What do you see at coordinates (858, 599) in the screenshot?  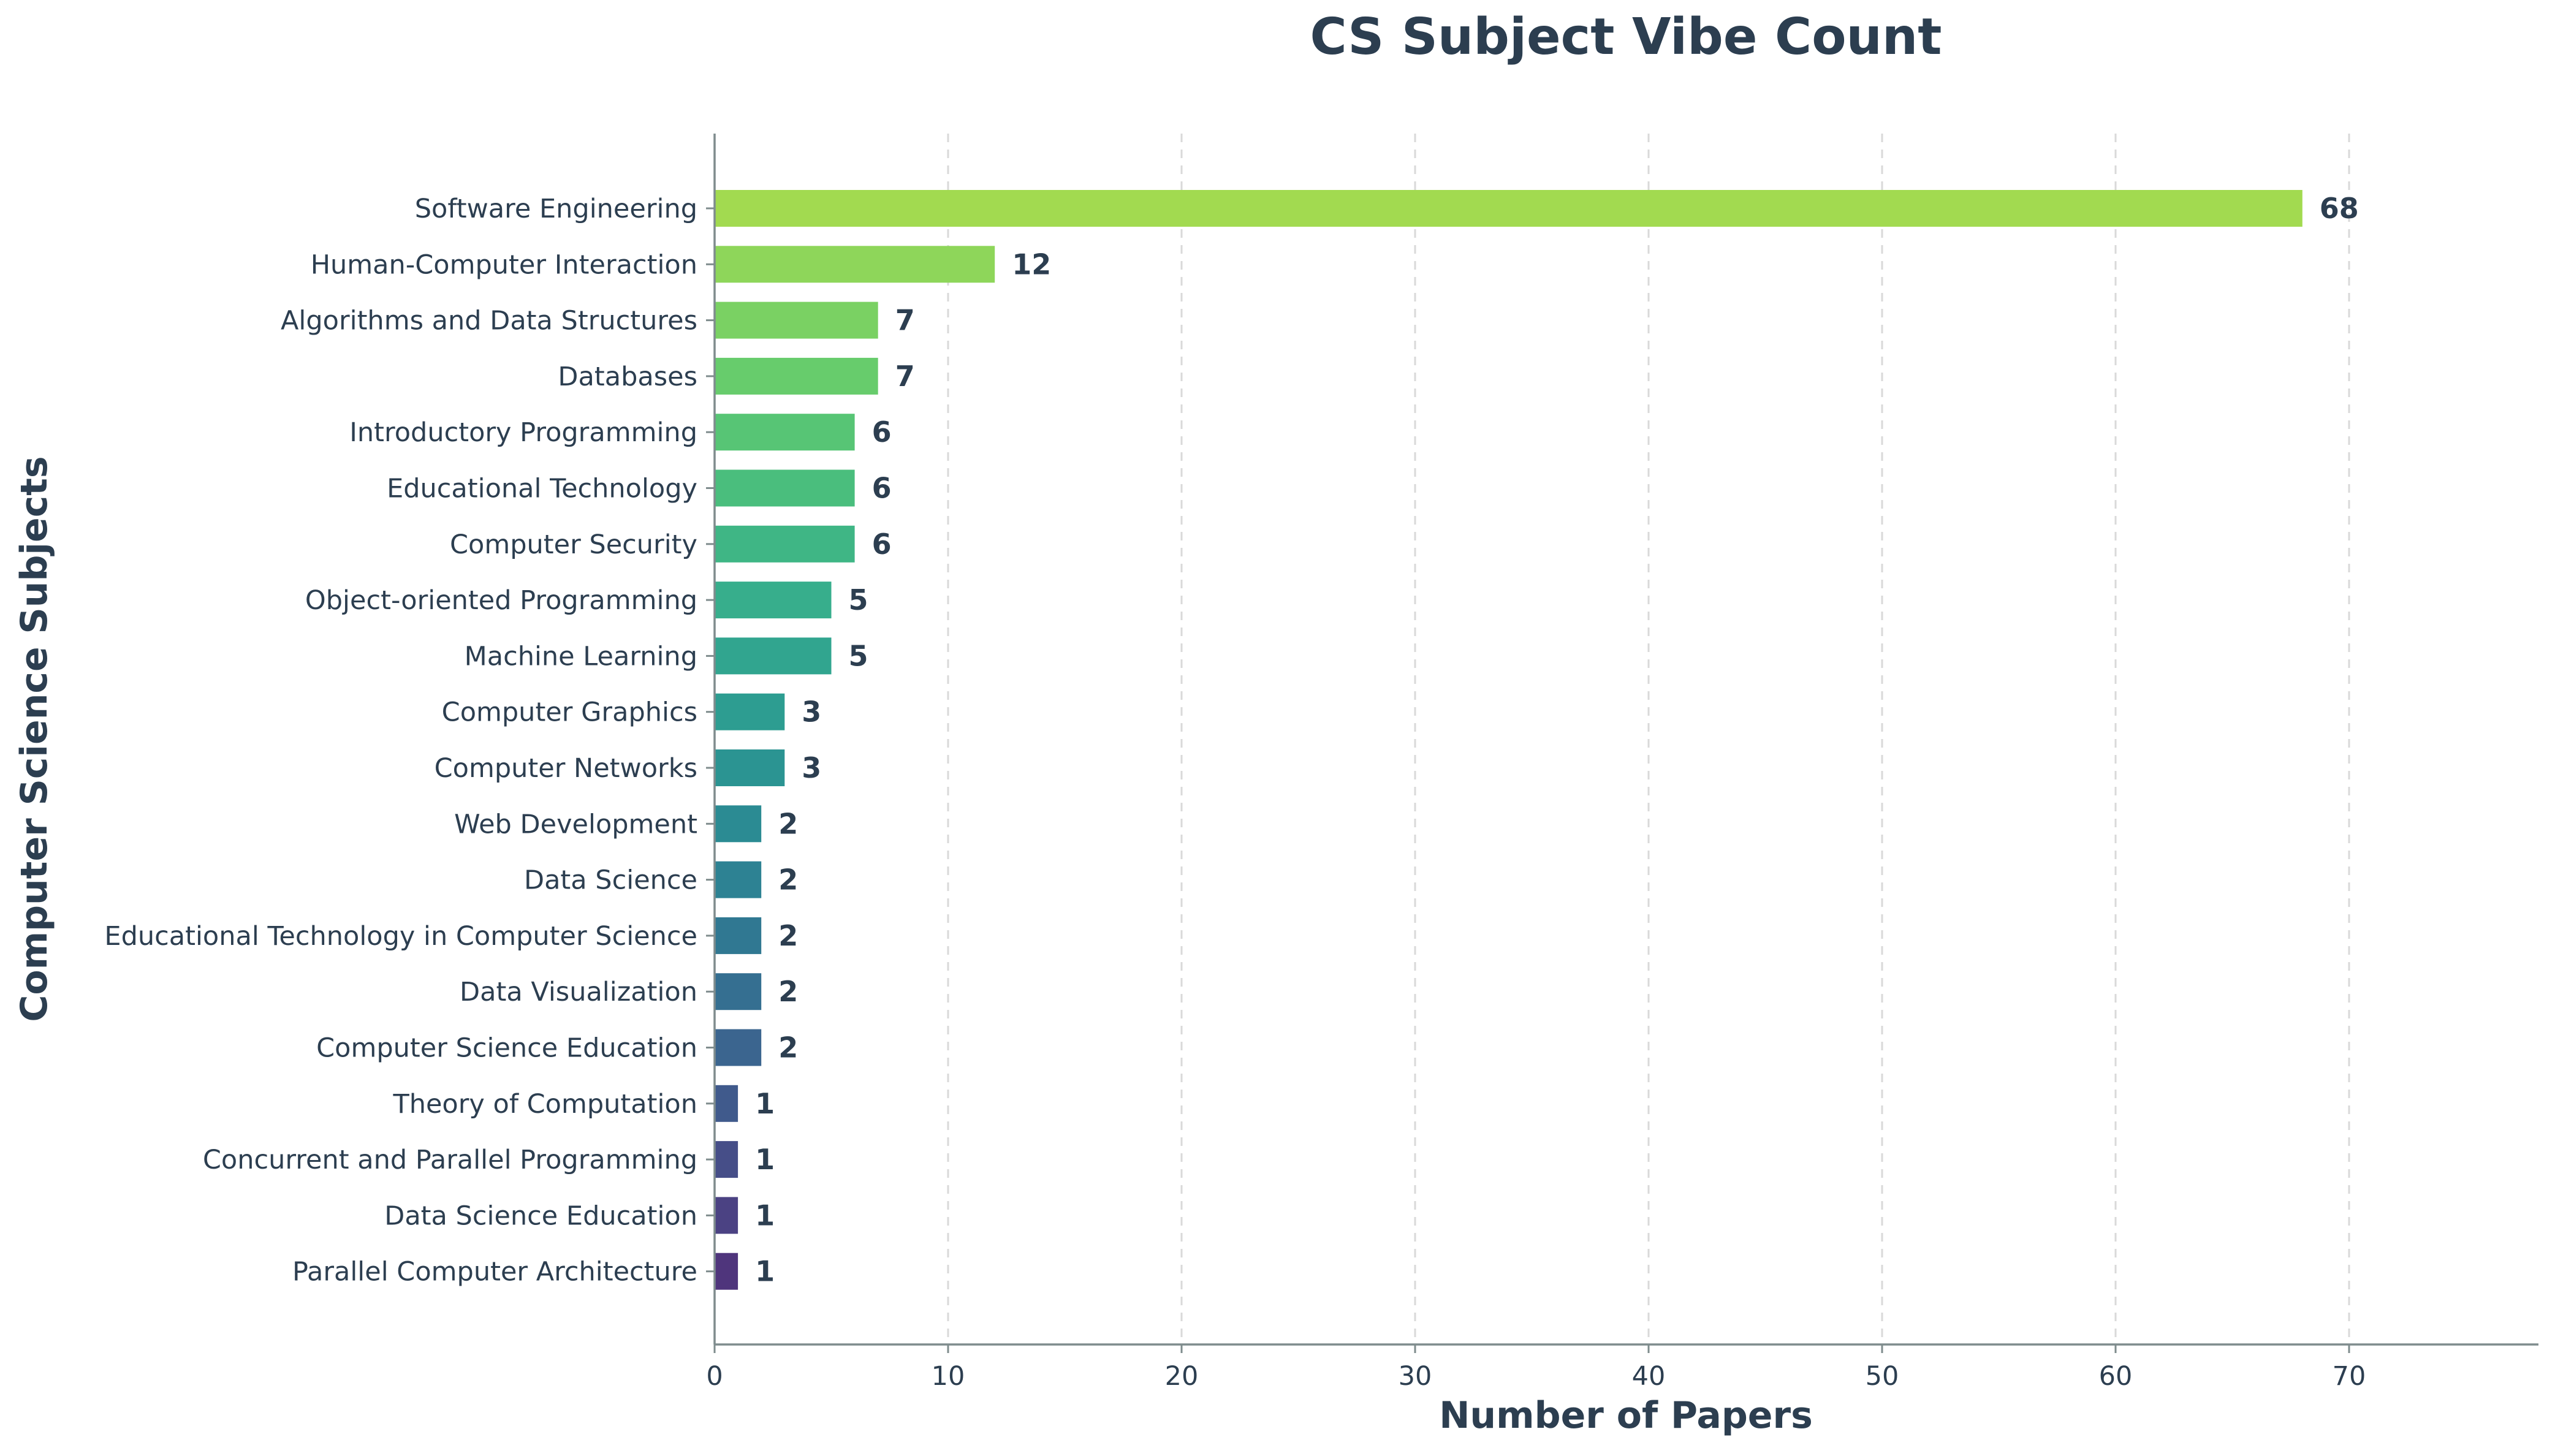 I see `value-label-object-oriented-programming: 5` at bounding box center [858, 599].